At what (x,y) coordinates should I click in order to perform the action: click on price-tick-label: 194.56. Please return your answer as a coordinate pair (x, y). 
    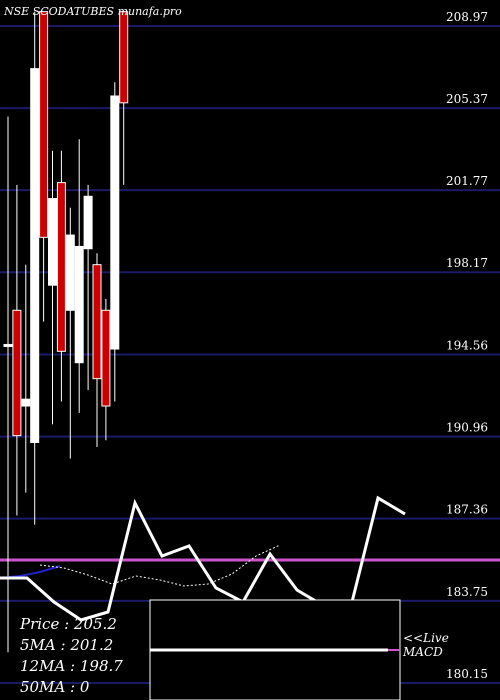
    Looking at the image, I should click on (467, 346).